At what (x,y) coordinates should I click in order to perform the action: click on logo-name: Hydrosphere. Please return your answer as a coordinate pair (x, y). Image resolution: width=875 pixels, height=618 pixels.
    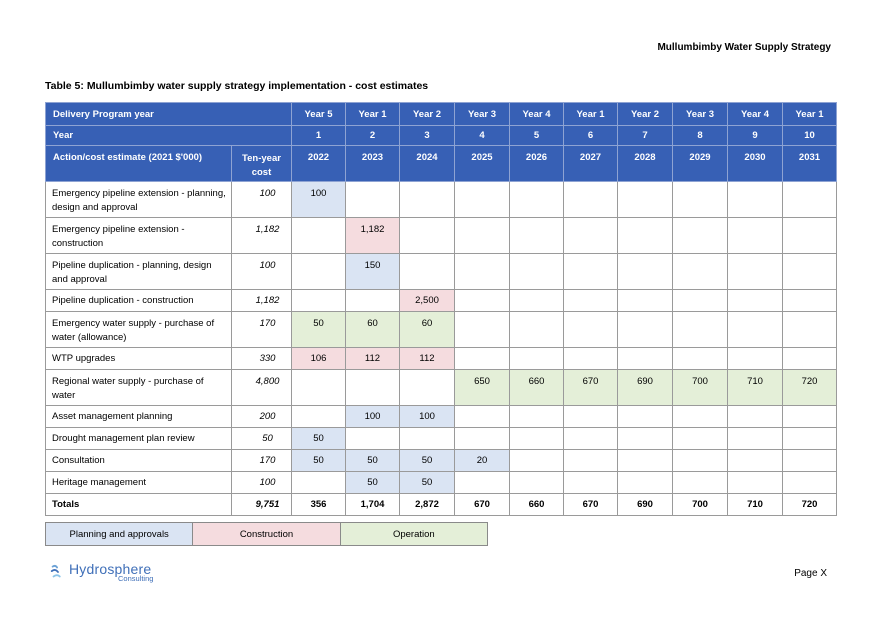
    Looking at the image, I should click on (110, 569).